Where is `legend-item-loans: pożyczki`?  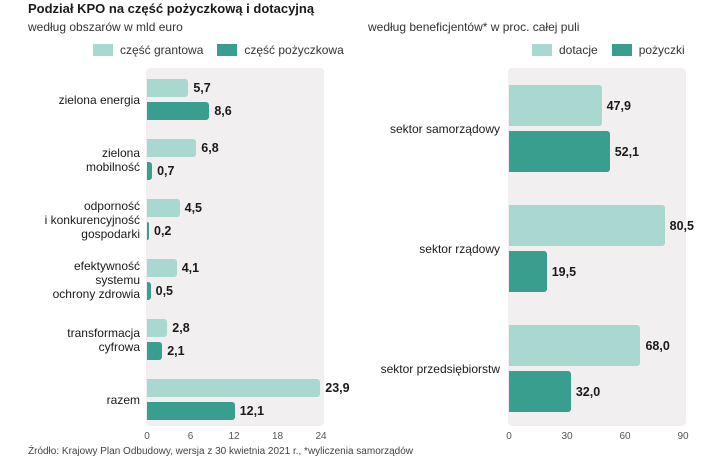 legend-item-loans: pożyczki is located at coordinates (648, 50).